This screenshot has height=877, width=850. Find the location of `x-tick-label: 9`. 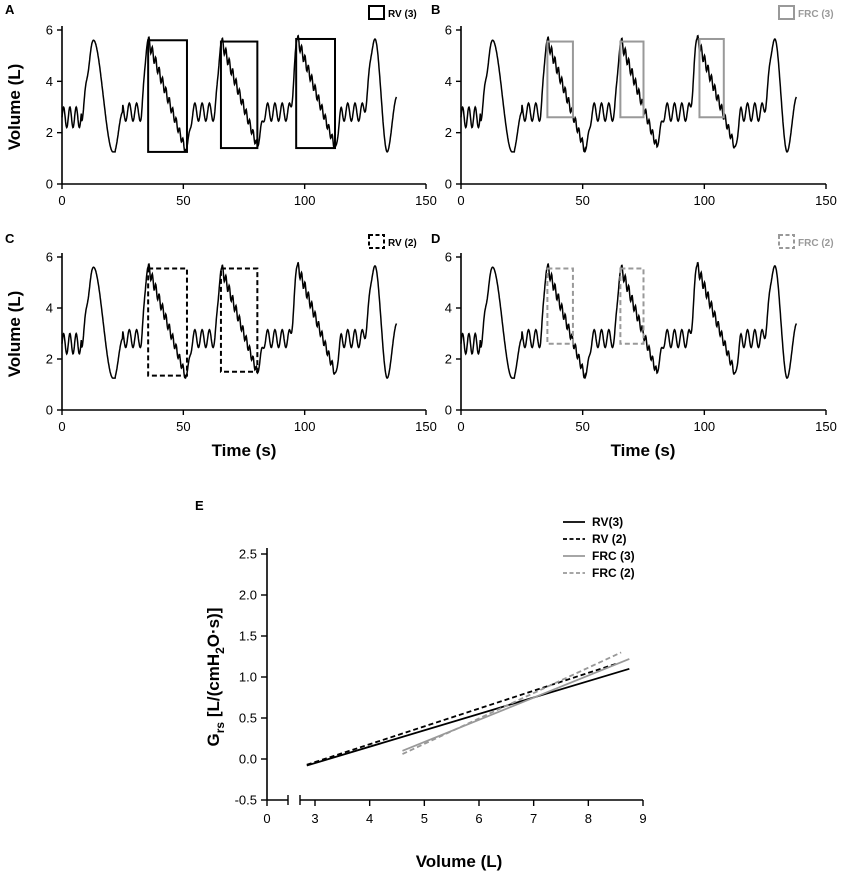

x-tick-label: 9 is located at coordinates (642, 818).